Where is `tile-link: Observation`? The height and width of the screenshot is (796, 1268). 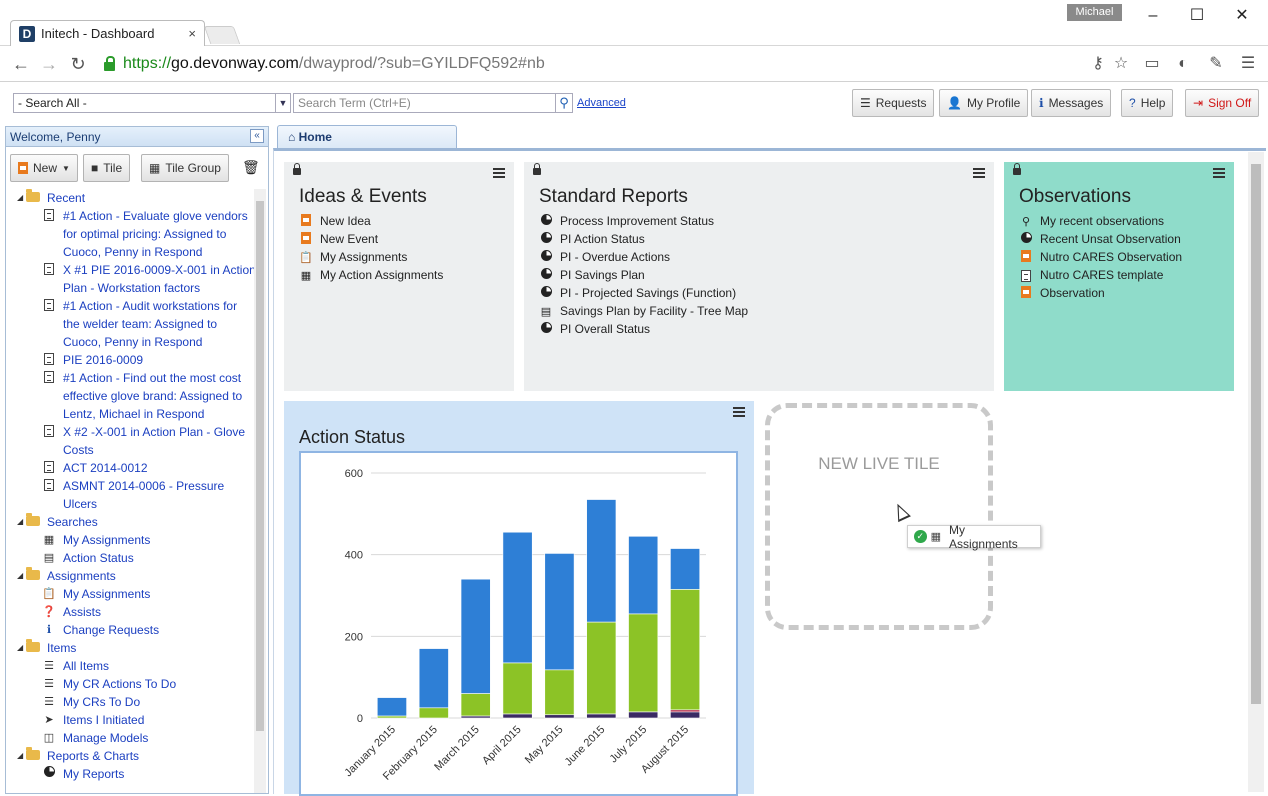
tile-link: Observation is located at coordinates (1100, 293).